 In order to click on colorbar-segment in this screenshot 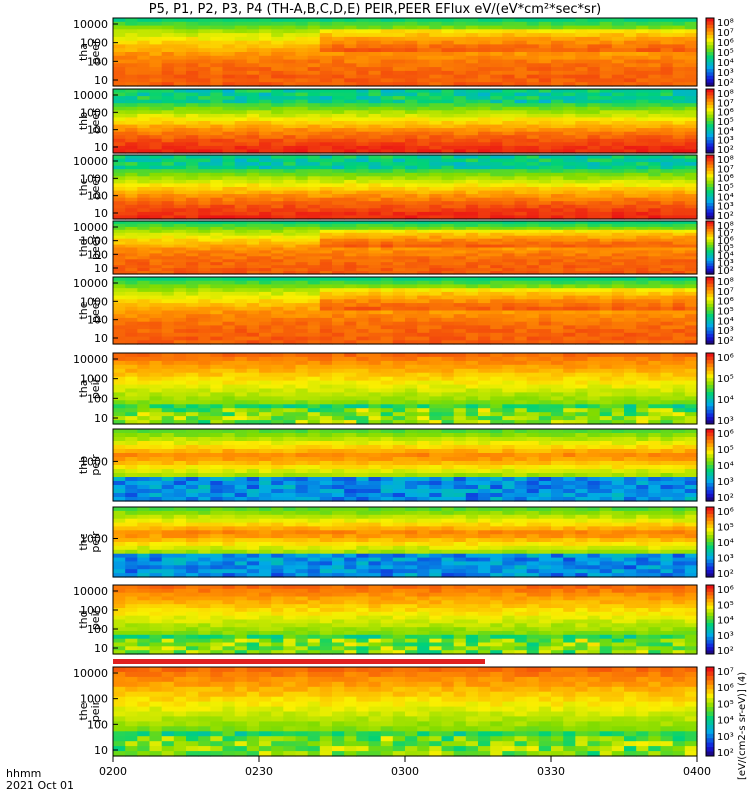, I will do `click(710, 309)`.